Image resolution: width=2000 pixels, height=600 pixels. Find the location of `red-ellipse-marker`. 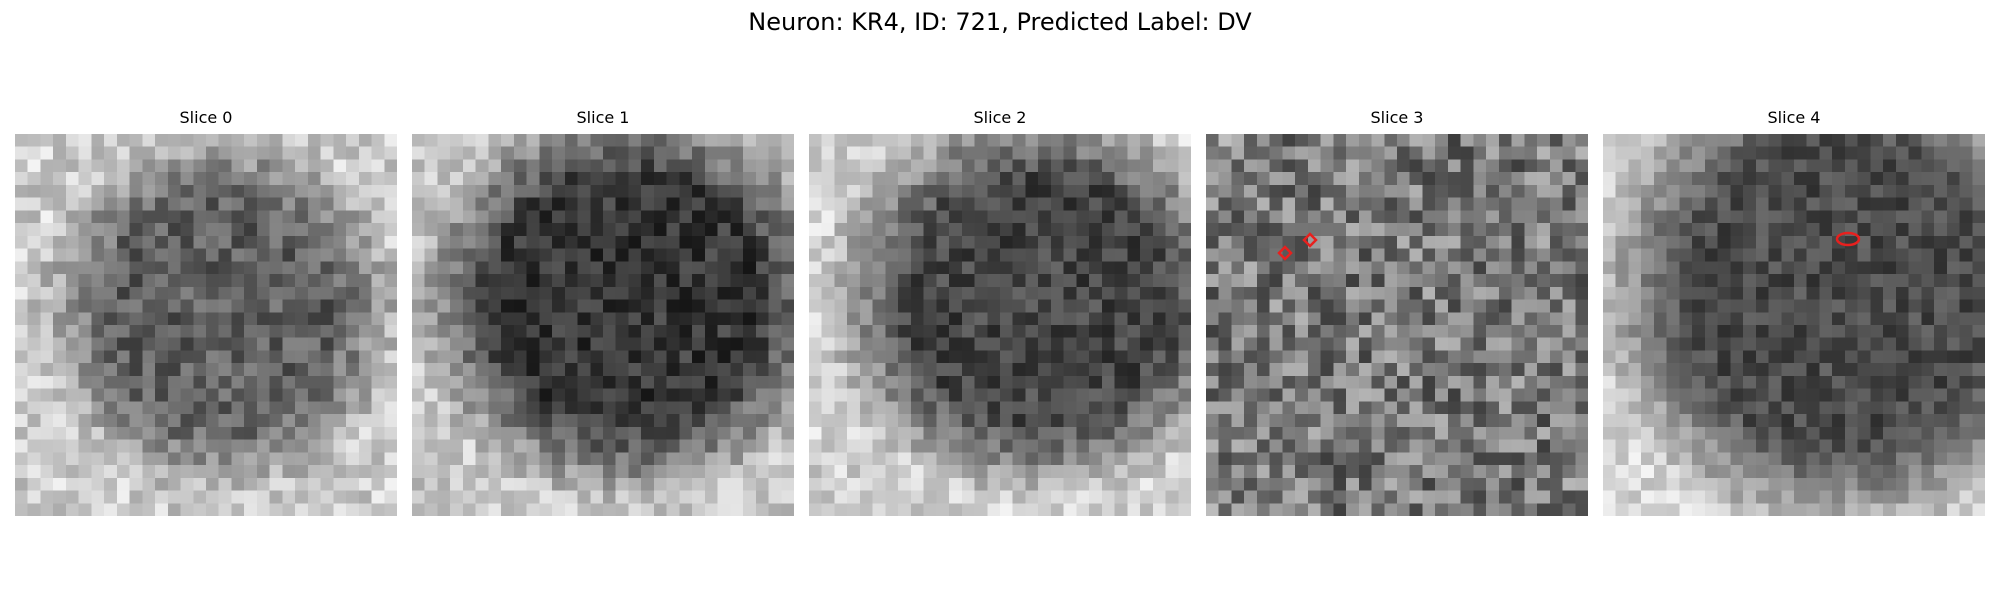

red-ellipse-marker is located at coordinates (1848, 239).